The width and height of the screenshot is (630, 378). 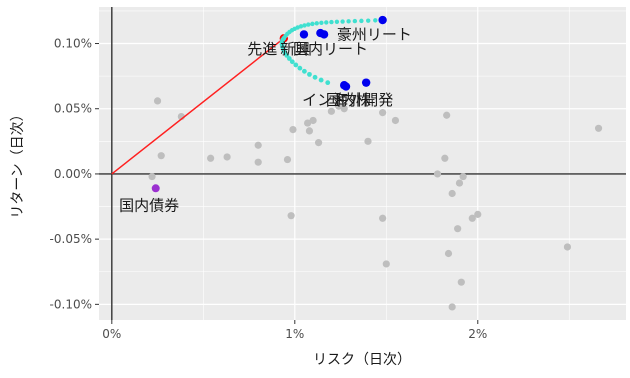 What do you see at coordinates (71, 304) in the screenshot?
I see `y-tick-label: -0.10%` at bounding box center [71, 304].